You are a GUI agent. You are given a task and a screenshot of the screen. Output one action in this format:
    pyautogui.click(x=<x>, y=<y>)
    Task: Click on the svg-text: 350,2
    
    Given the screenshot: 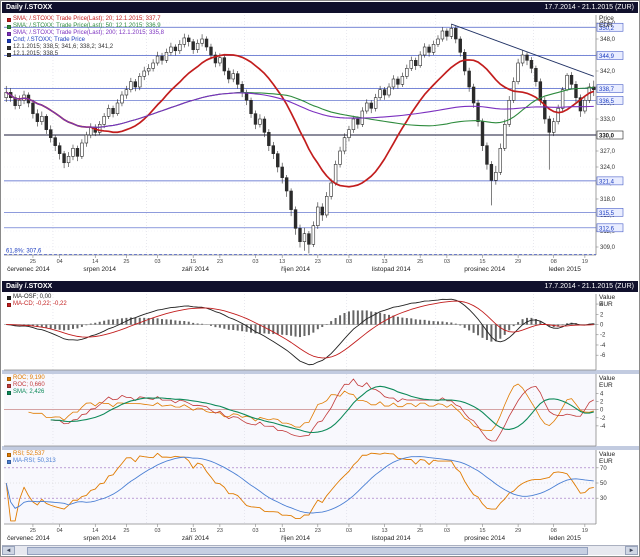 What is the action you would take?
    pyautogui.click(x=607, y=29)
    